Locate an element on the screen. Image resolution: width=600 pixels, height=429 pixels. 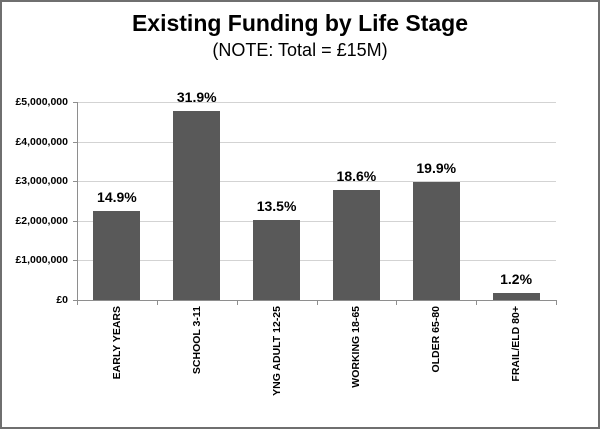
y-axis-tick-label: £2,000,000 is located at coordinates (41, 220).